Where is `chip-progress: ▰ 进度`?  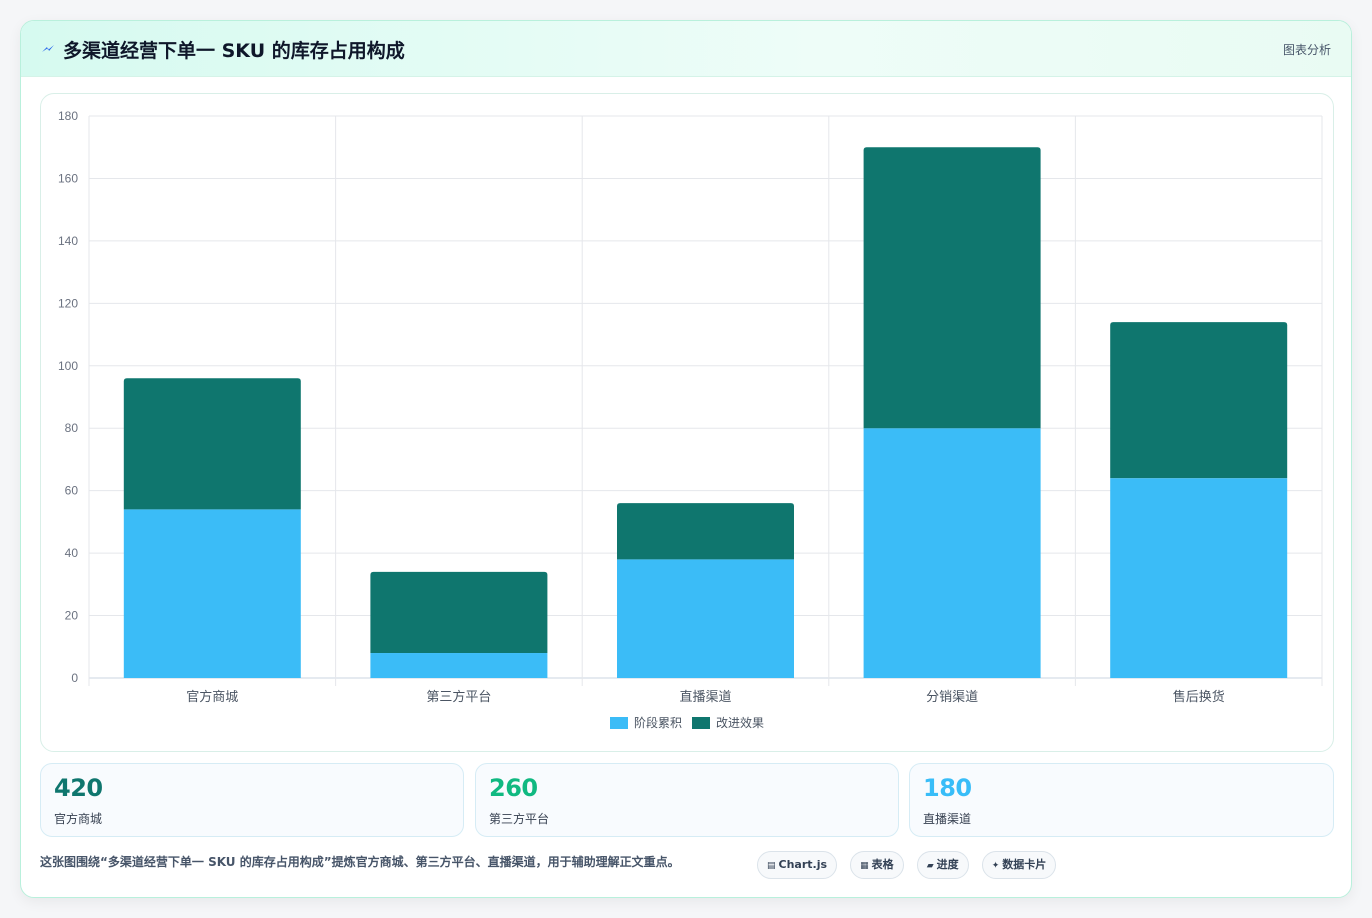
chip-progress: ▰ 进度 is located at coordinates (942, 865).